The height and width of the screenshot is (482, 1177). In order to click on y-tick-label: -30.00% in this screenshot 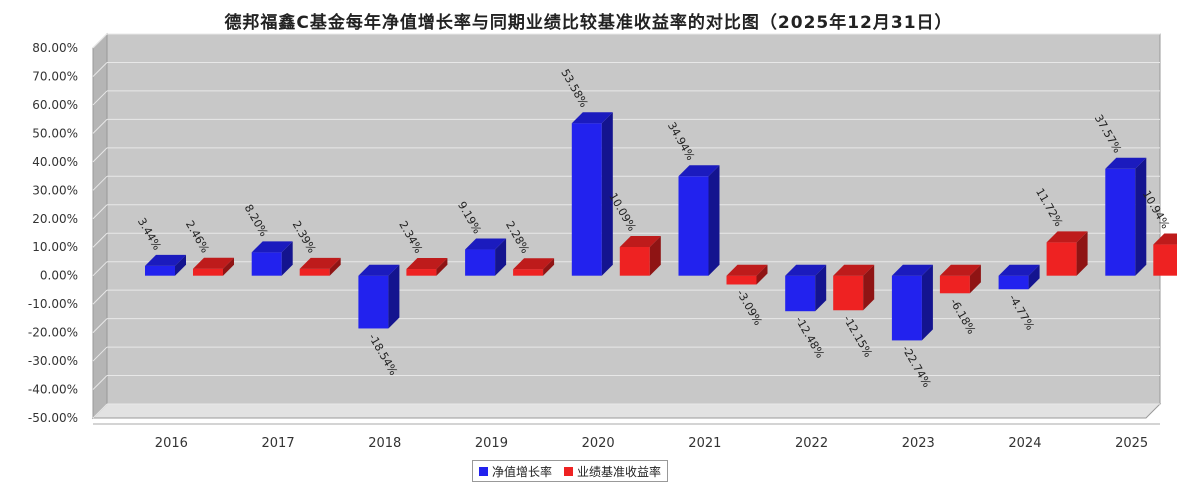, I will do `click(53, 361)`.